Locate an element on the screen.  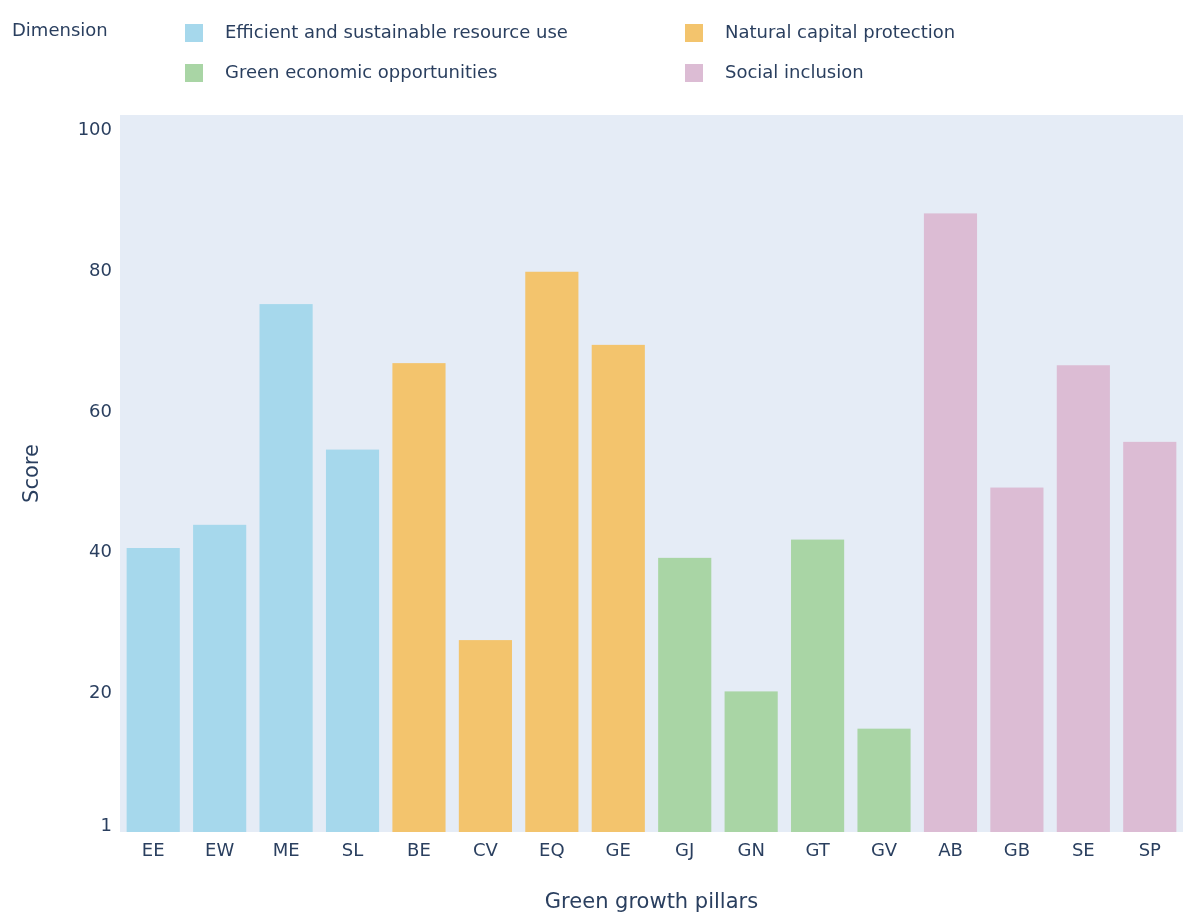
x-tick-label: GN is located at coordinates (751, 849).